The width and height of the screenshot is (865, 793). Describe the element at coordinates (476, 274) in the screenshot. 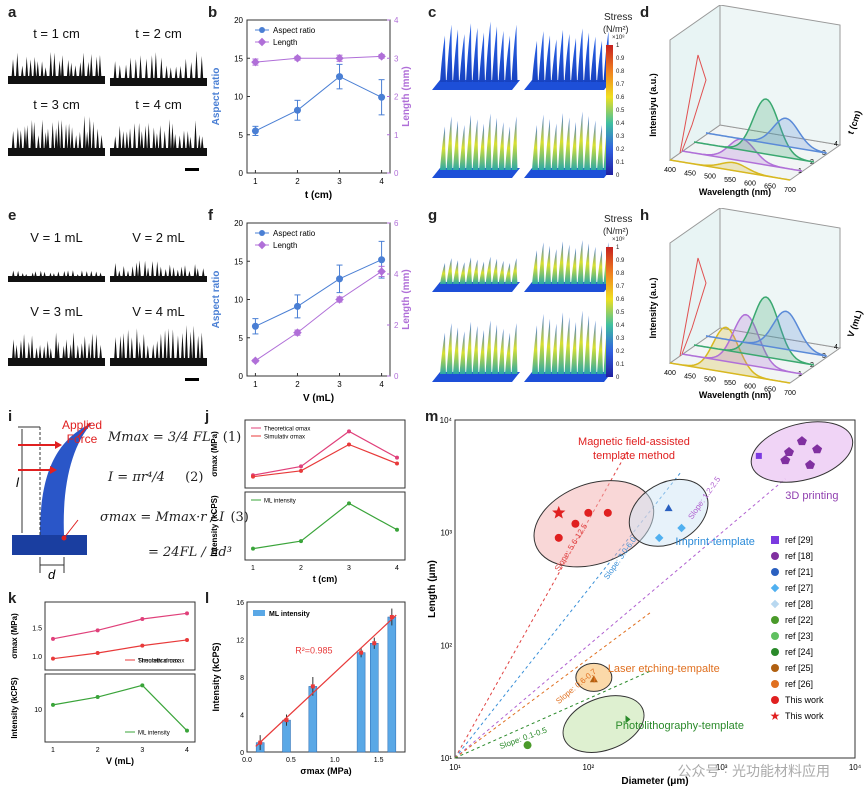

I see `sim-render-v1` at that location.